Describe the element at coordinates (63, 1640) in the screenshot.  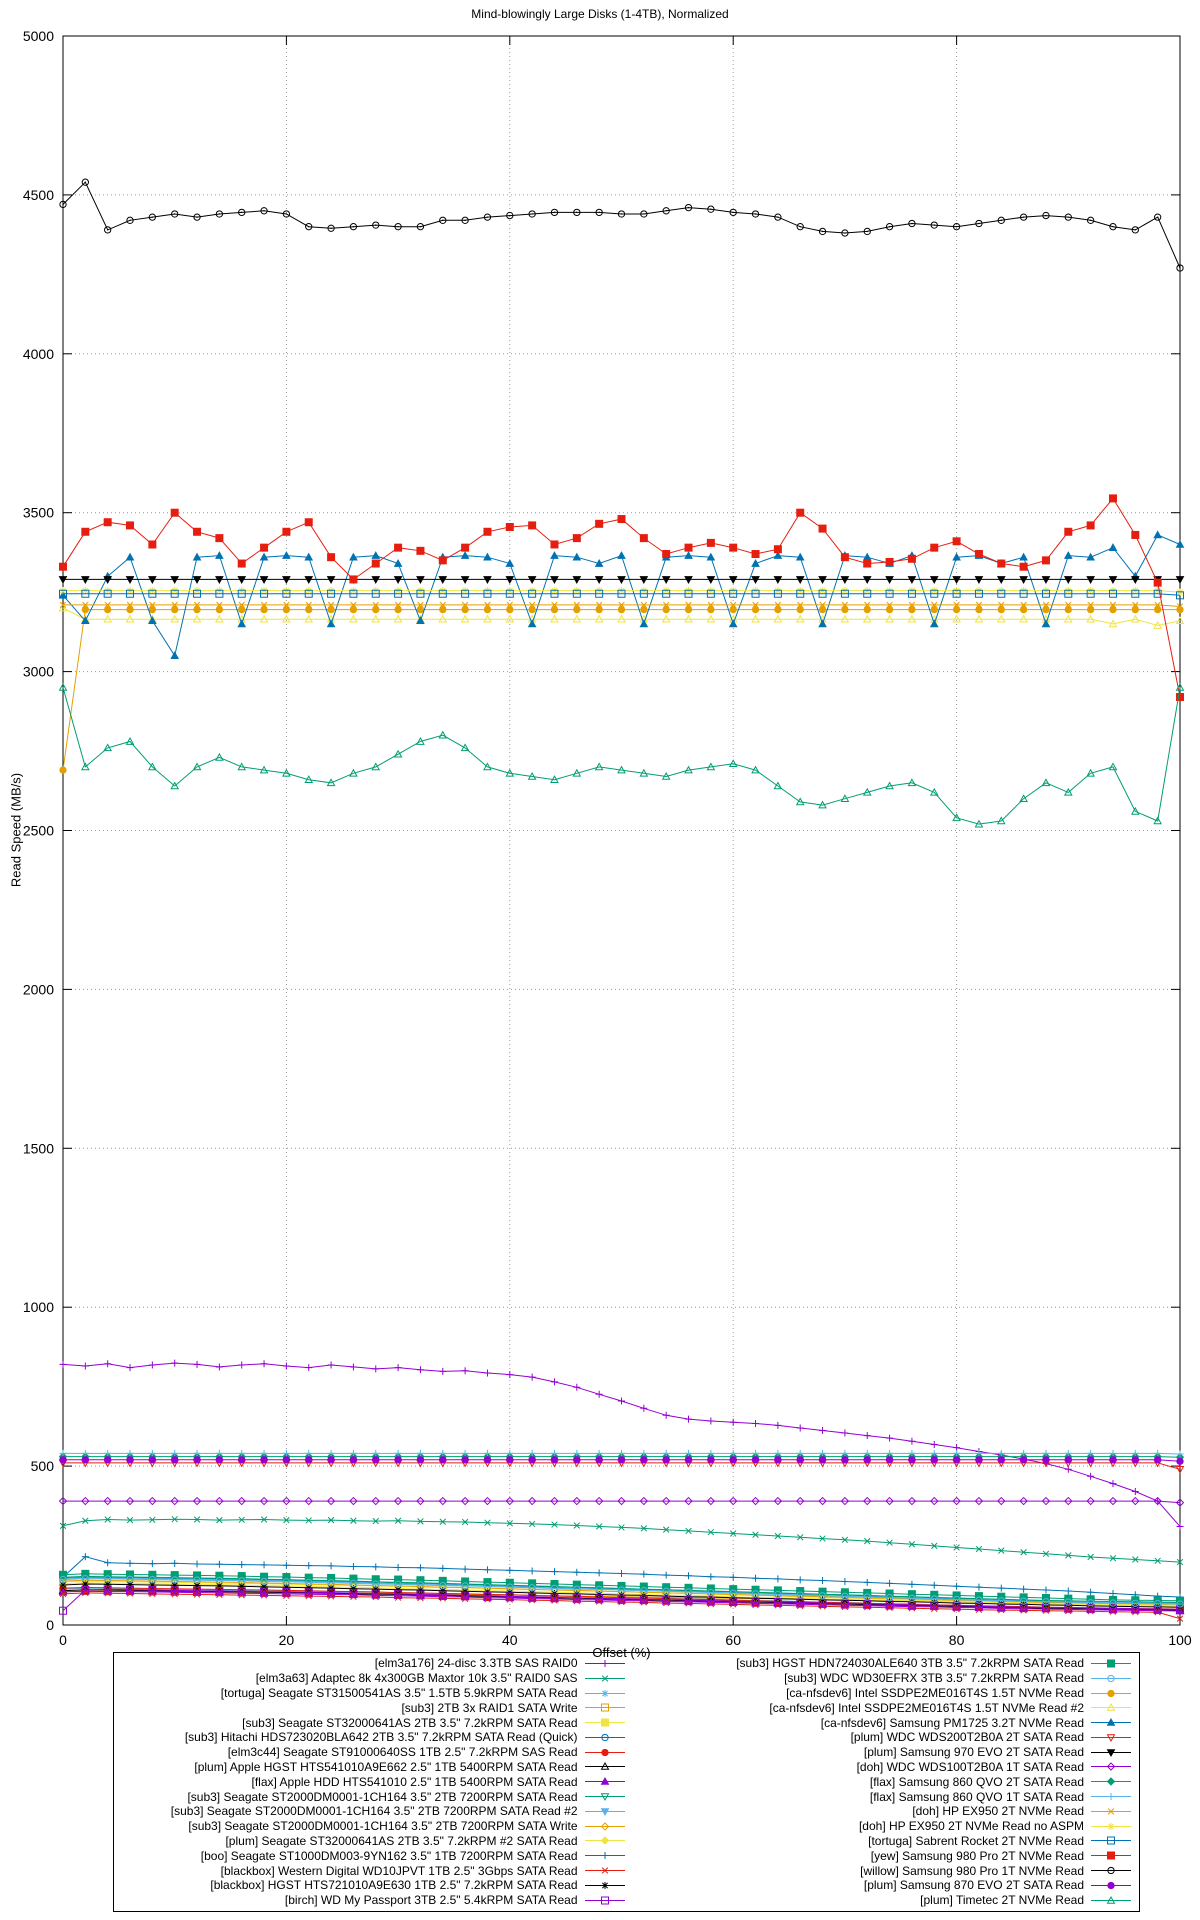
I see `xtick-label: 0` at that location.